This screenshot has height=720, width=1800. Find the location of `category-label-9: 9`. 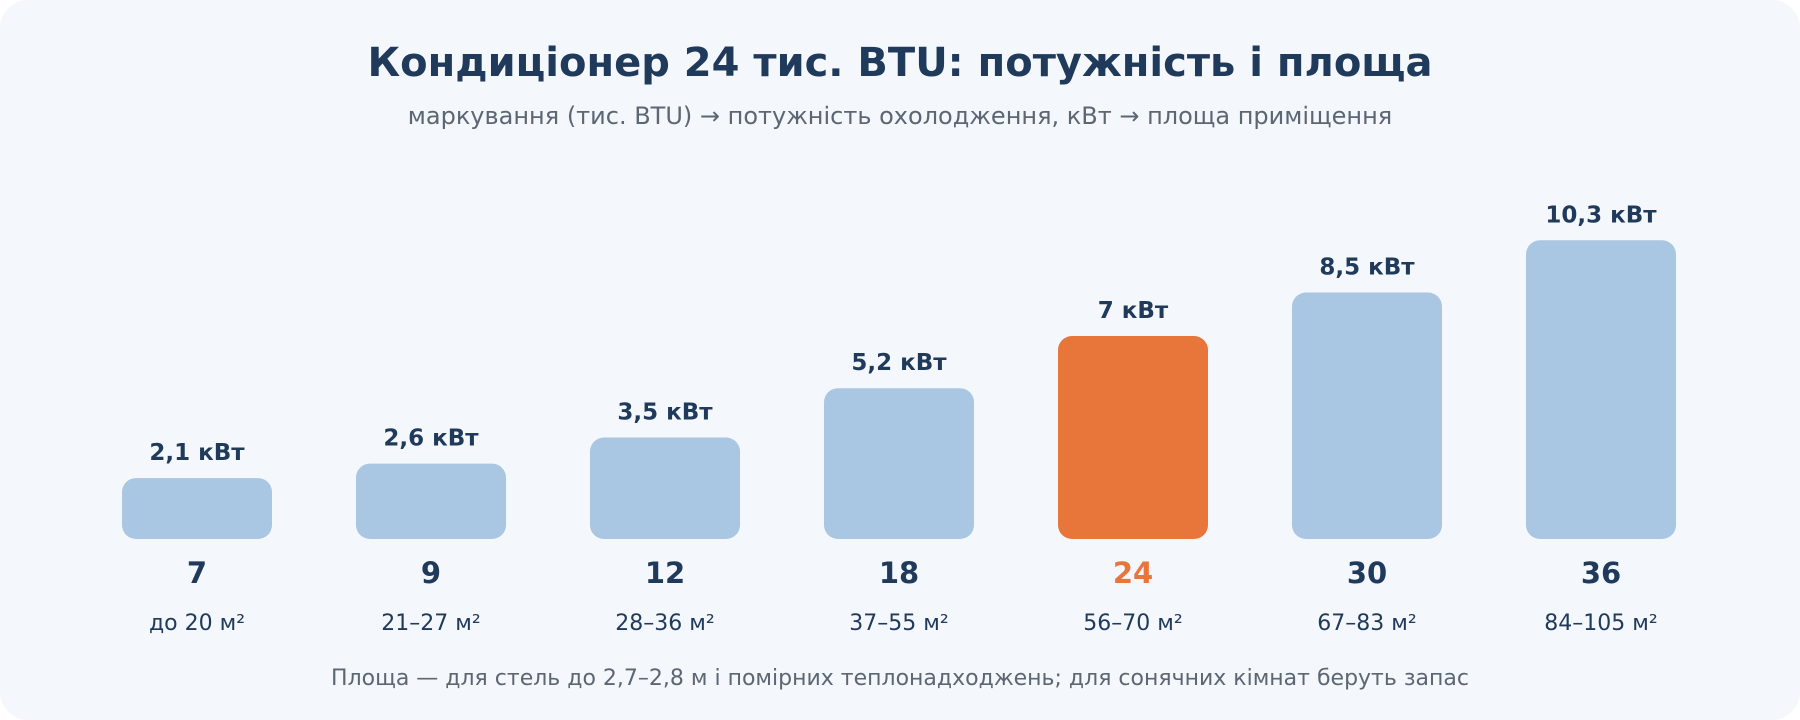

category-label-9: 9 is located at coordinates (431, 573).